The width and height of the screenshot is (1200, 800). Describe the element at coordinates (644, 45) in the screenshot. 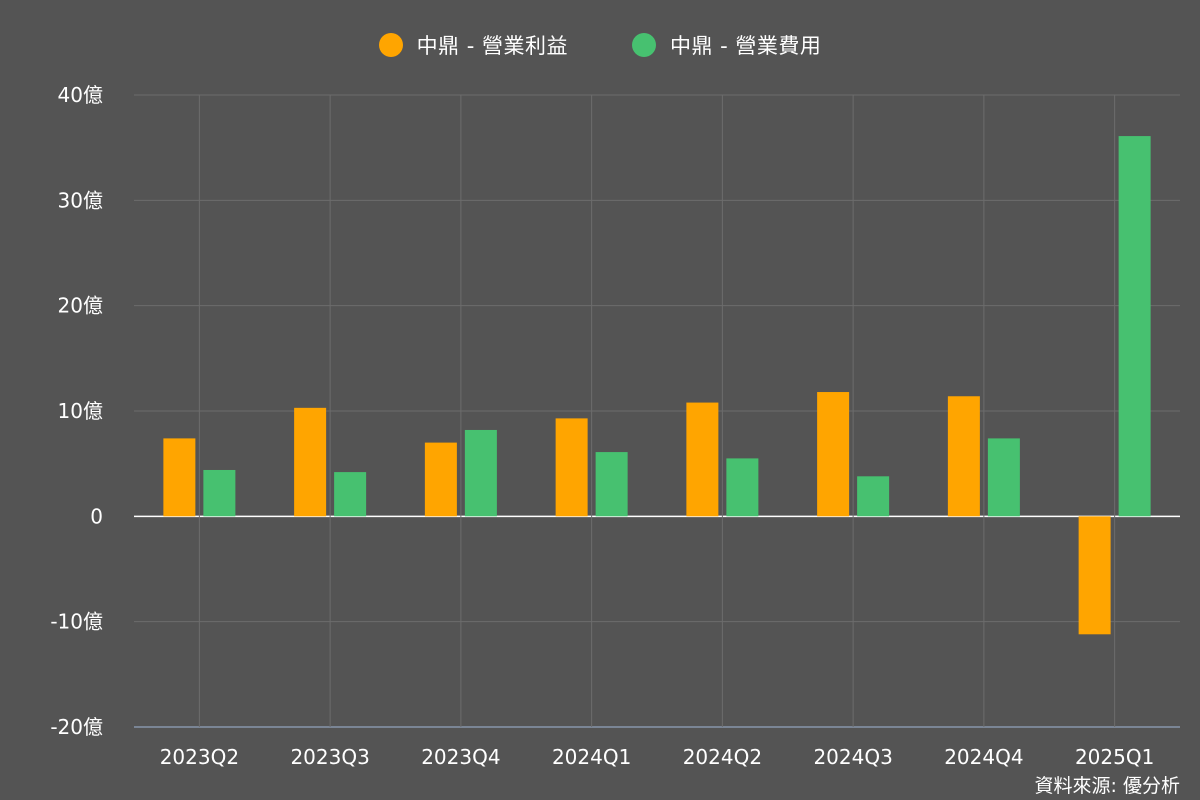

I see `legend-dot-operating-expense` at that location.